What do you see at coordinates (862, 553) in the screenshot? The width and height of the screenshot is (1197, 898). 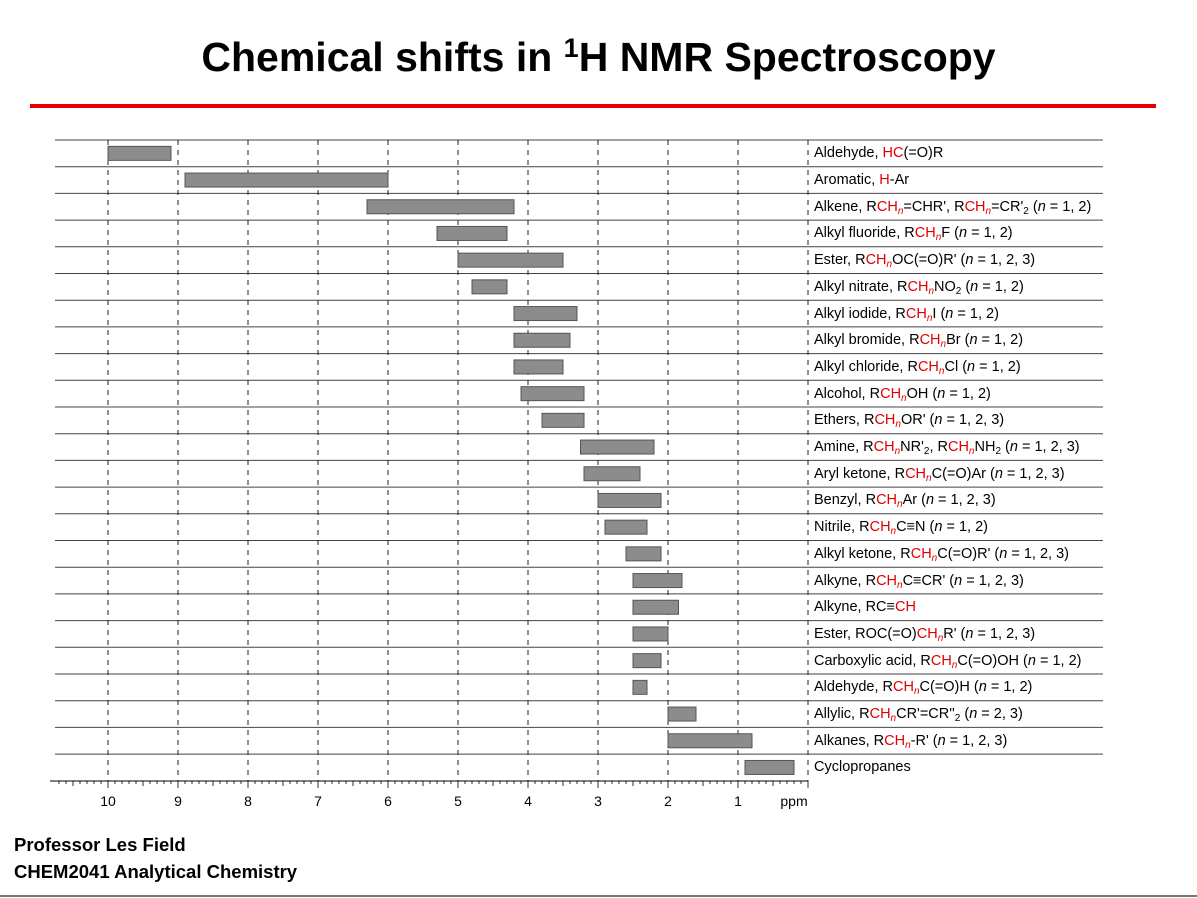 I see `label-segment: Alkyl ketone, R` at bounding box center [862, 553].